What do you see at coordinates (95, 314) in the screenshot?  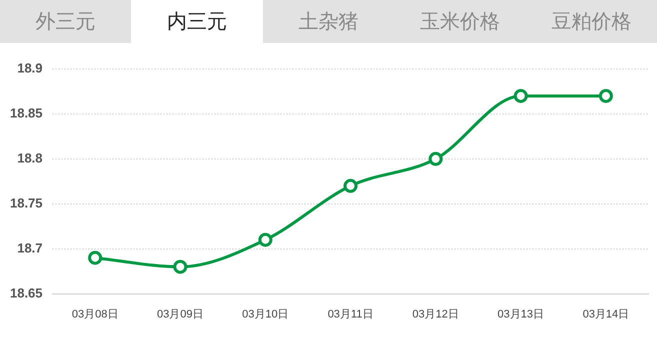 I see `x-tick-label: 03月08日` at bounding box center [95, 314].